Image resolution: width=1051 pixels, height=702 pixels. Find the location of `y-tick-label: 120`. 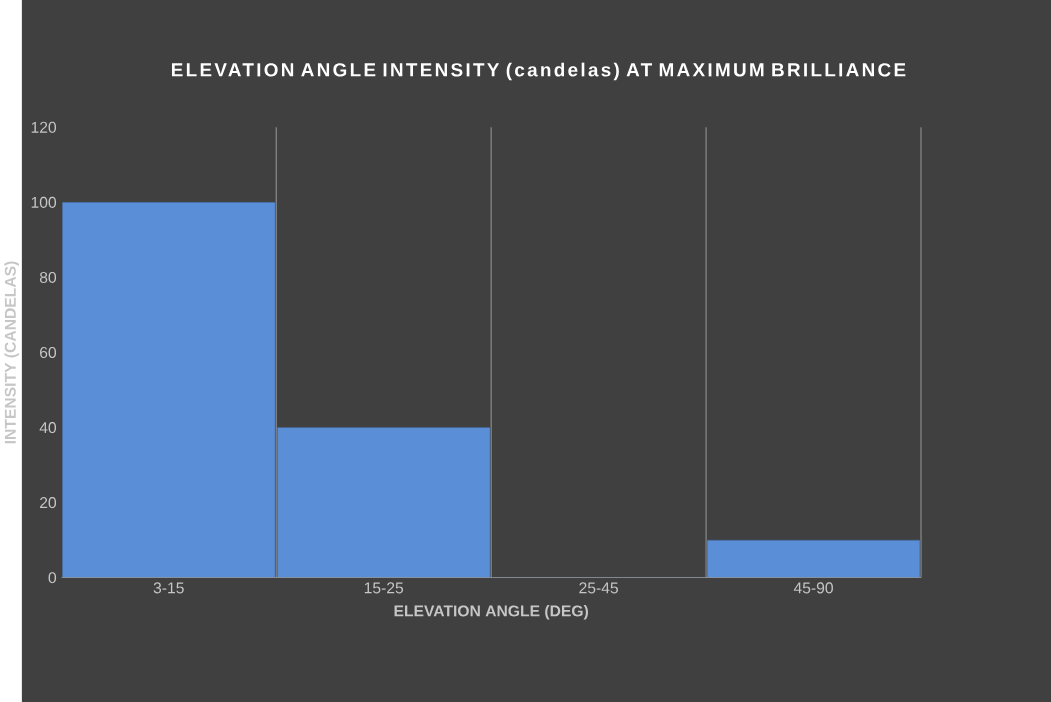

y-tick-label: 120 is located at coordinates (44, 127).